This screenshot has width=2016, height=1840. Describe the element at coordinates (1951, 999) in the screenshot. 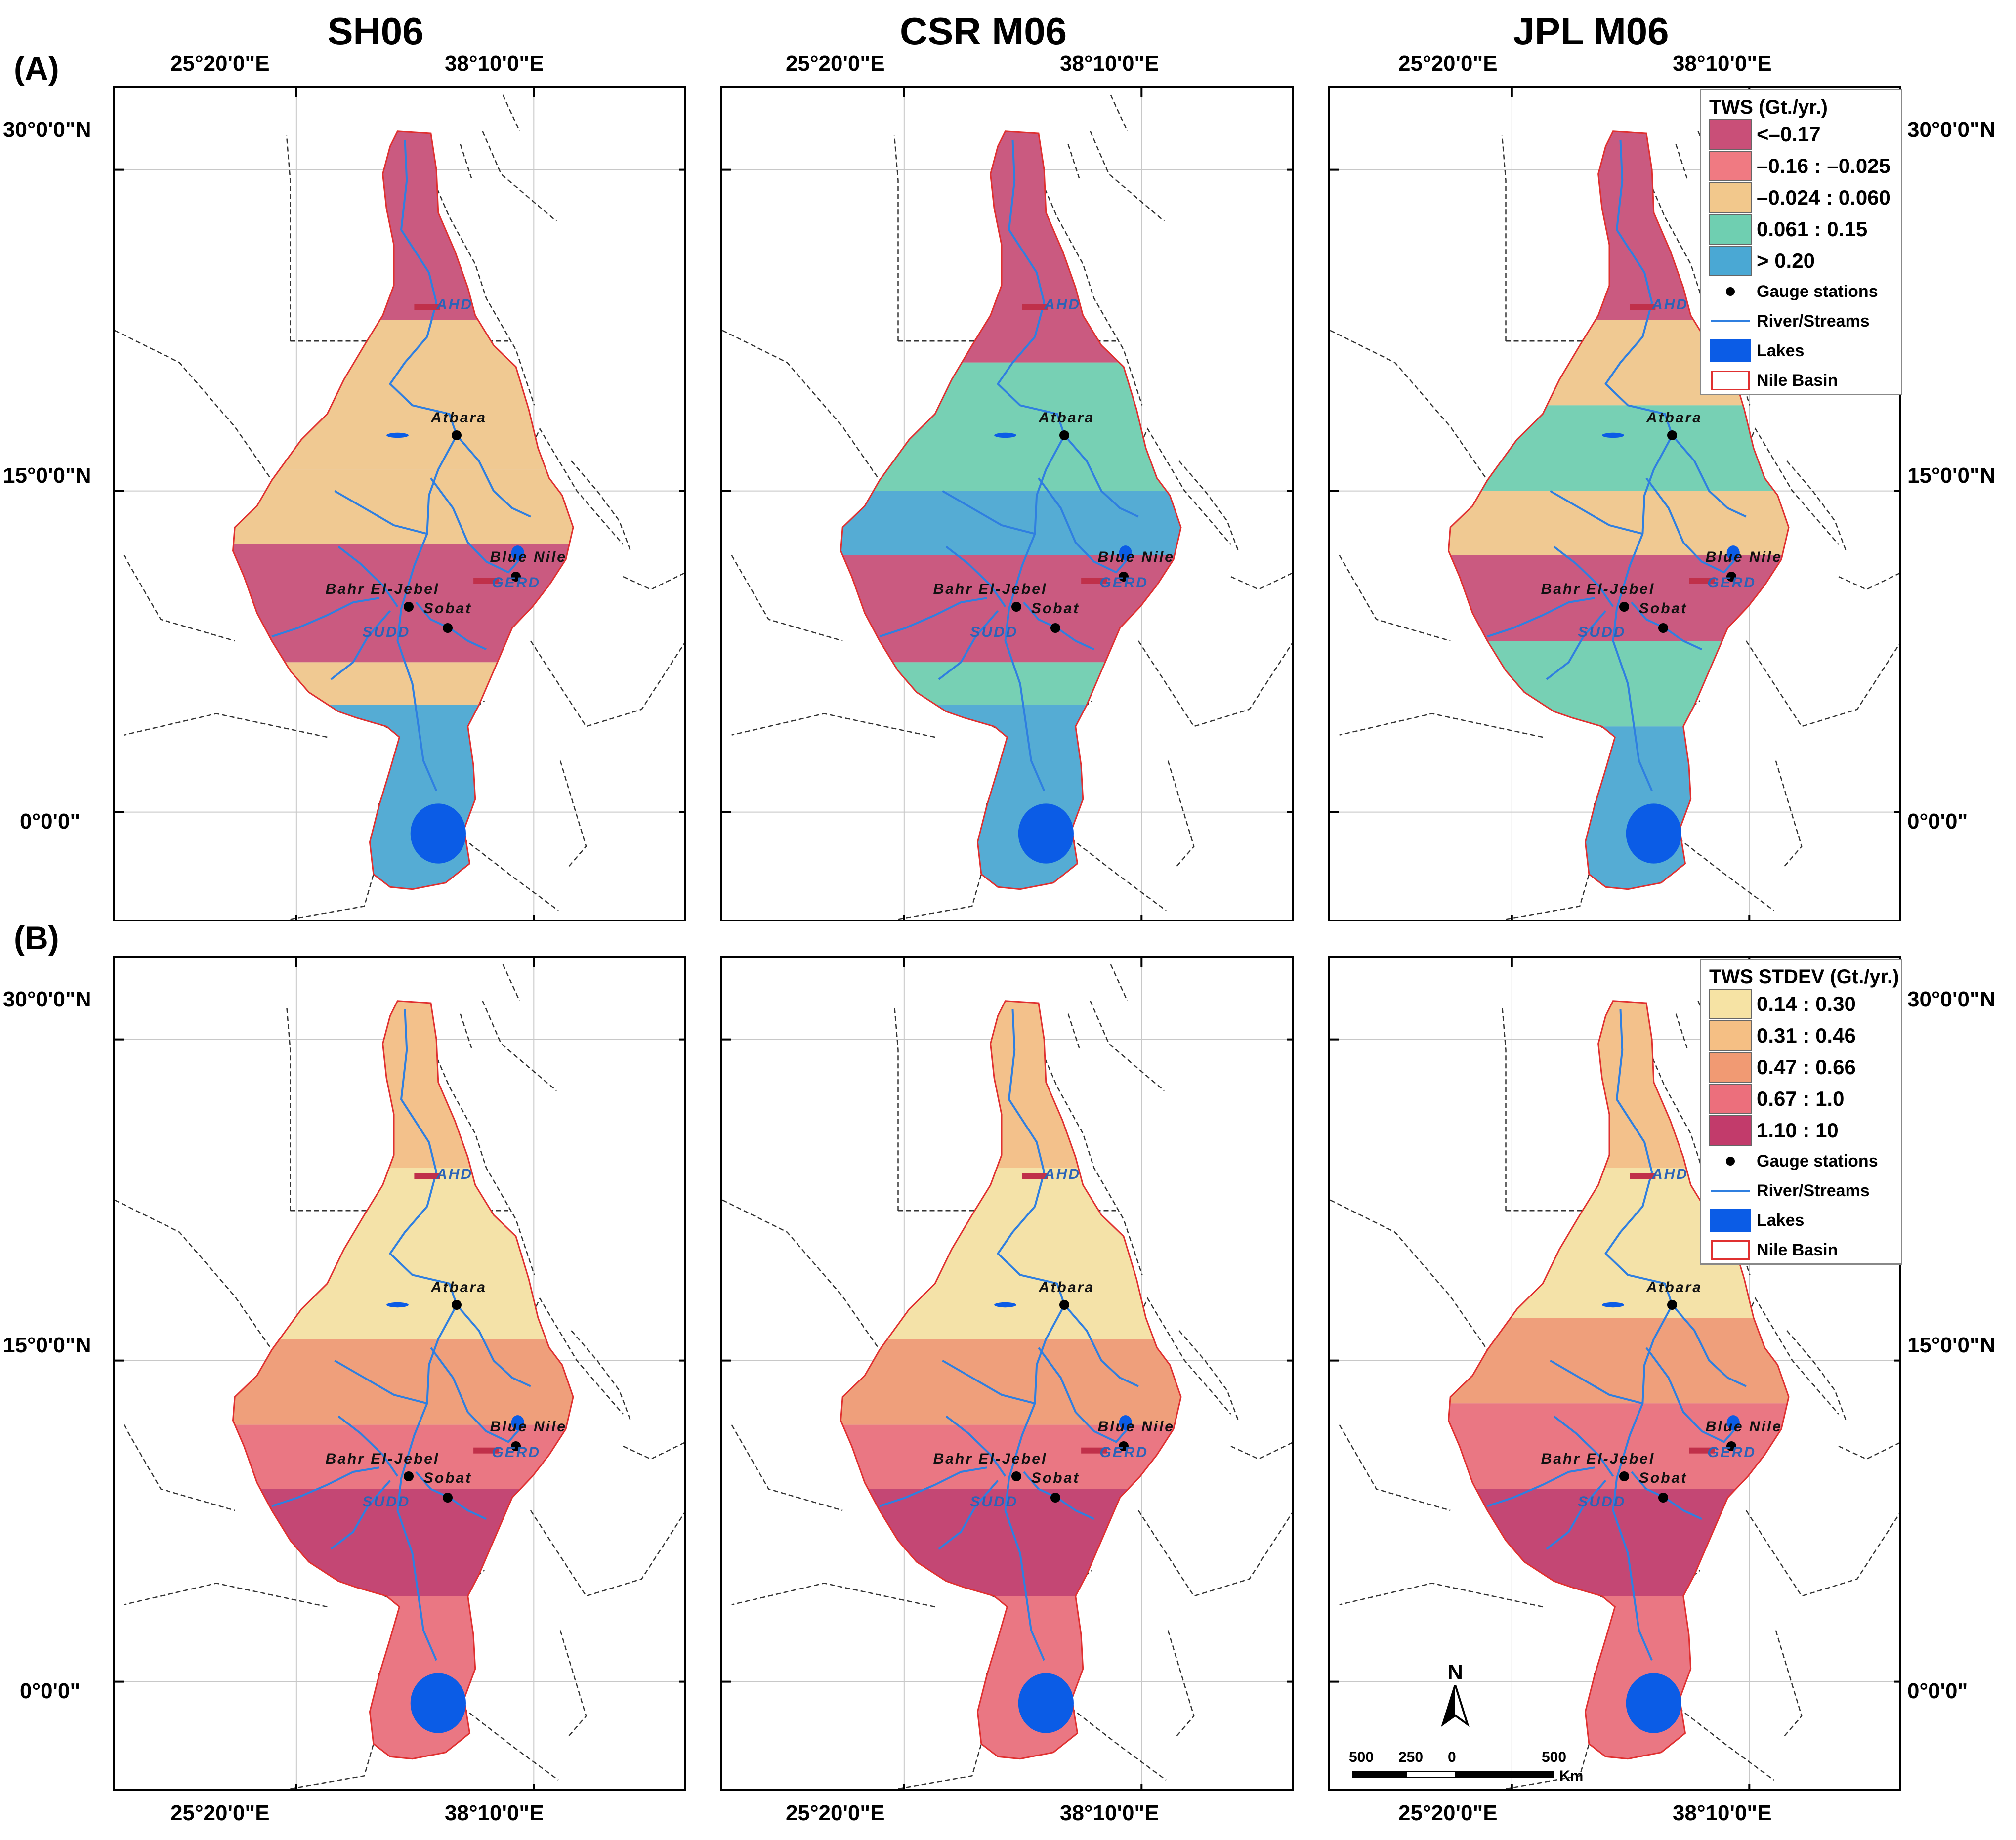

I see `lat-label-right-b-30: 30°0'0"N` at that location.